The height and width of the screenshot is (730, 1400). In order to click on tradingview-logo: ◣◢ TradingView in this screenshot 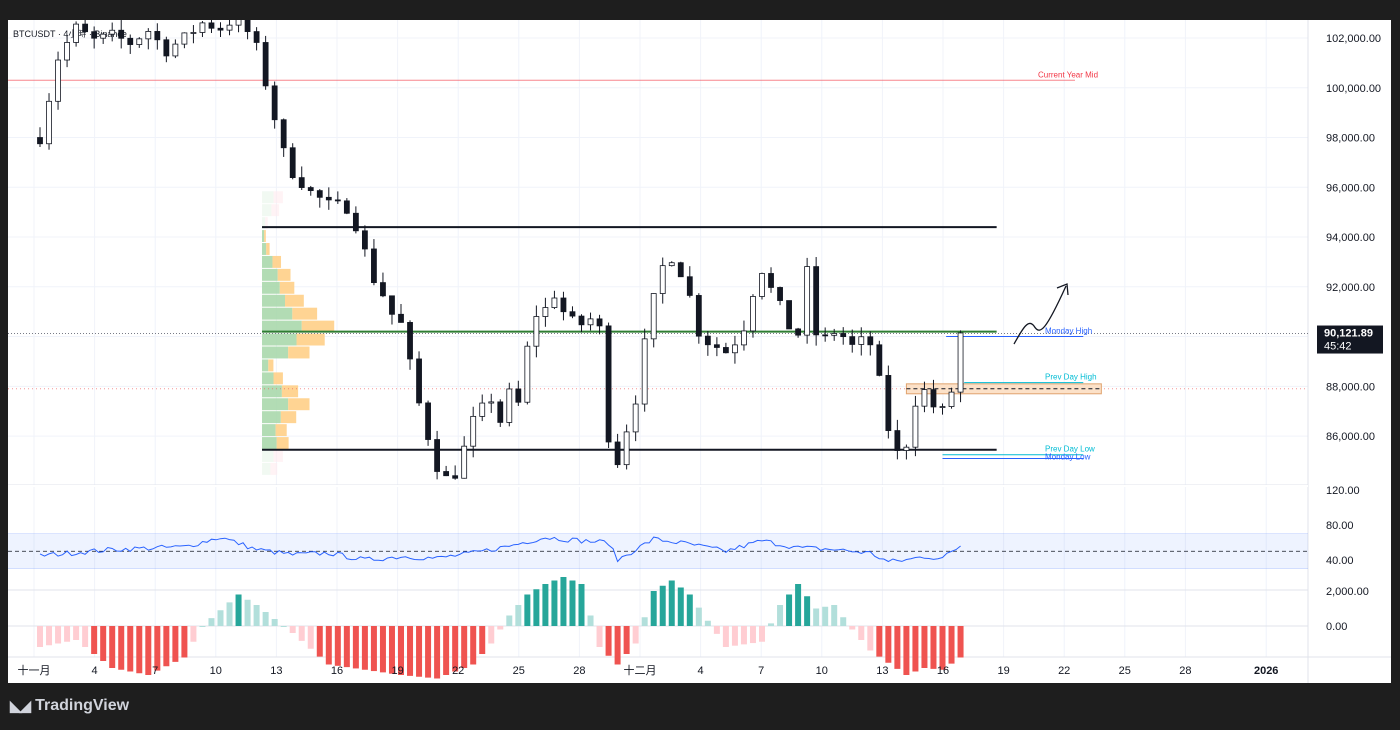, I will do `click(69, 706)`.